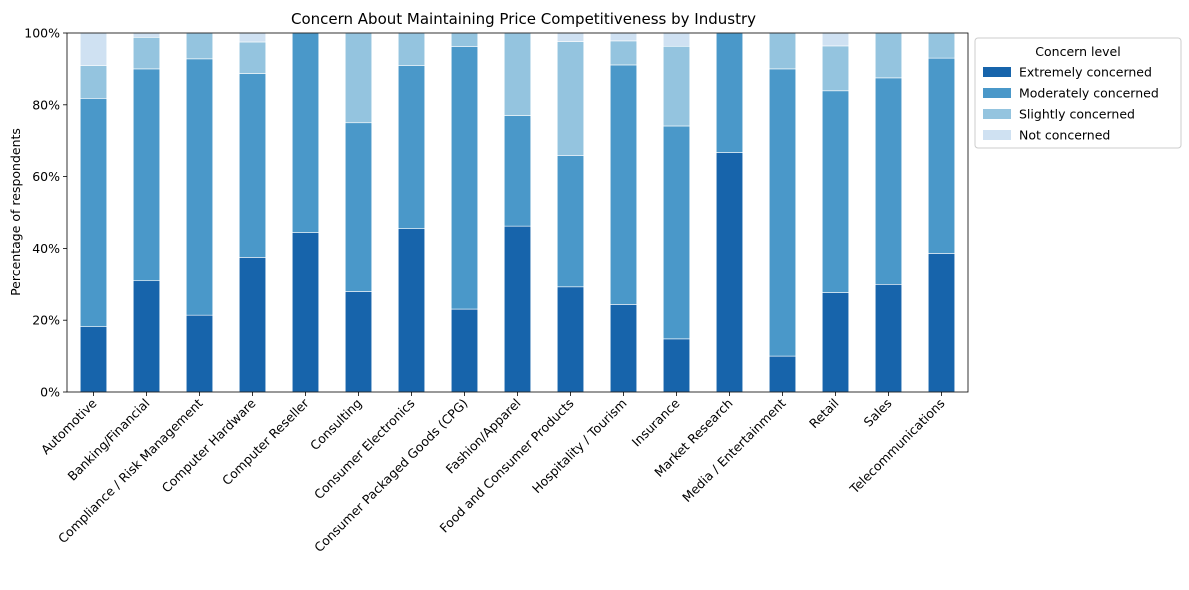 This screenshot has width=1189, height=590. I want to click on x-tick-label: Computer Hardware, so click(209, 445).